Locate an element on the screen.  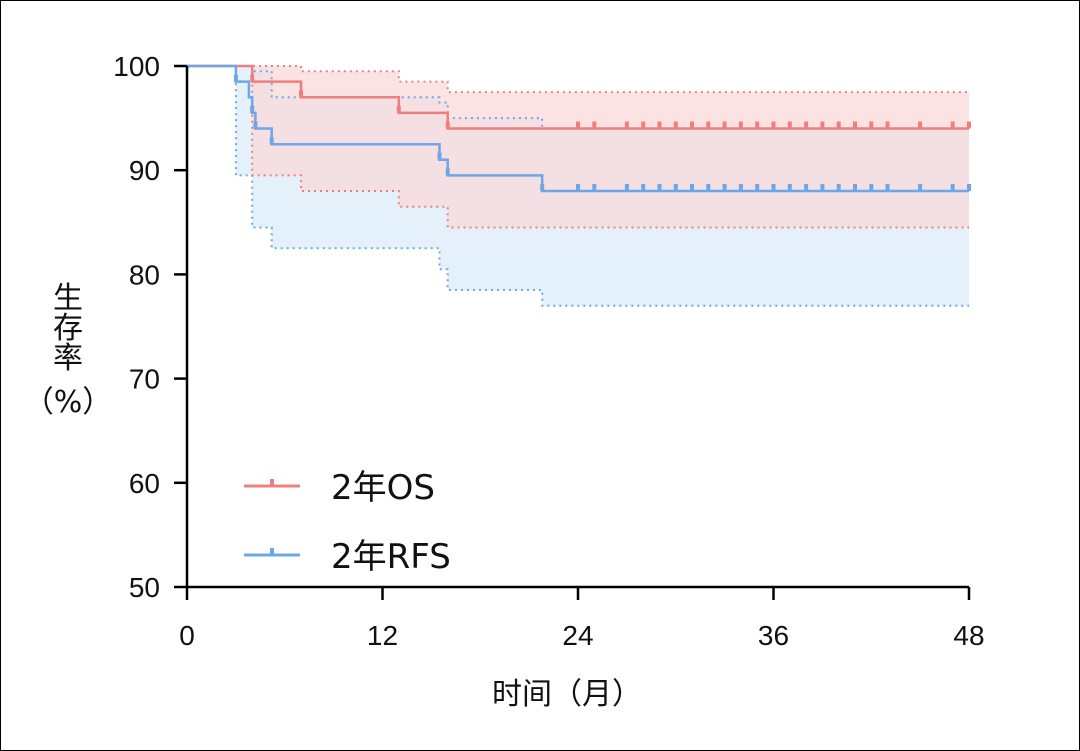
censor-marks is located at coordinates (602, 132).